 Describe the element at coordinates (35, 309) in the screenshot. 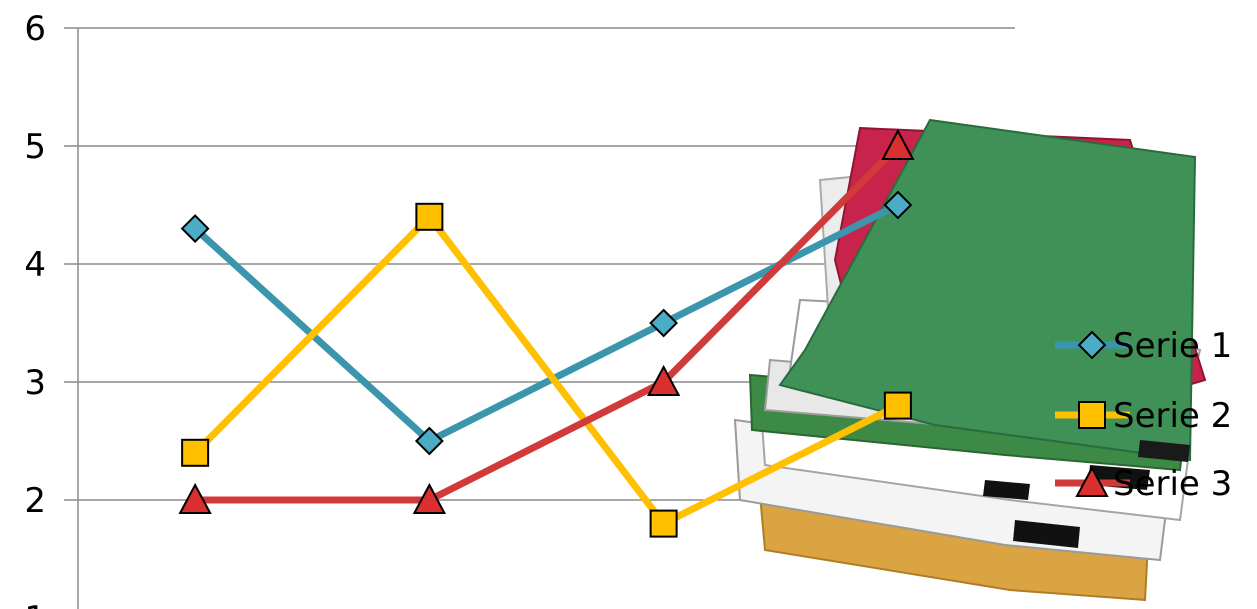

I see `y-axis-tick-labels: 1 2 3 4 5 6` at that location.